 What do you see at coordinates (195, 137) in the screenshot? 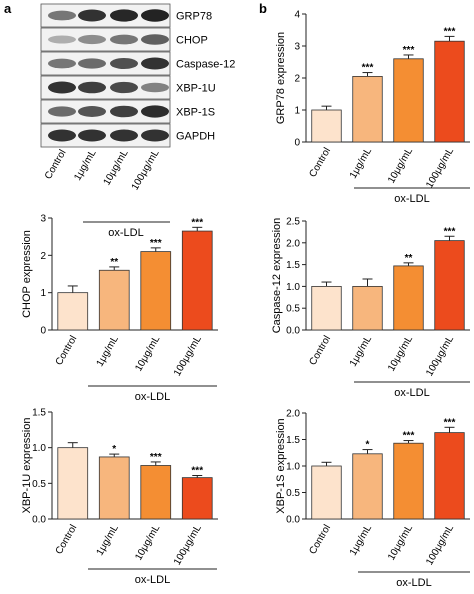
I see `blot-label-gapdh: GAPDH` at bounding box center [195, 137].